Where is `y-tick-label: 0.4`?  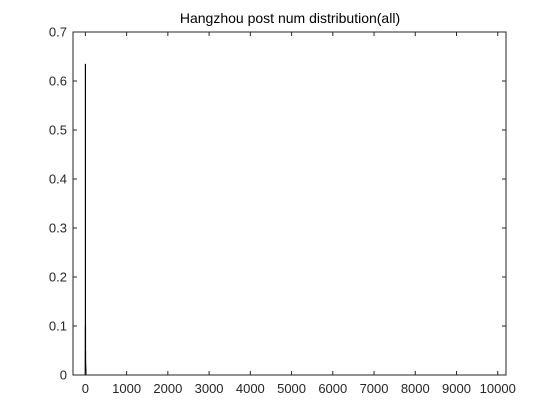 y-tick-label: 0.4 is located at coordinates (58, 179).